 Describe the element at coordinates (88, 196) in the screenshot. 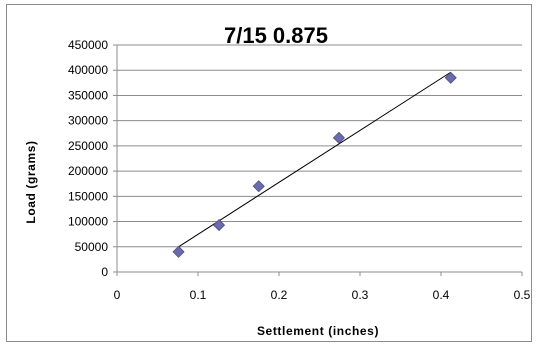

I see `y-tick-label: 150000` at that location.